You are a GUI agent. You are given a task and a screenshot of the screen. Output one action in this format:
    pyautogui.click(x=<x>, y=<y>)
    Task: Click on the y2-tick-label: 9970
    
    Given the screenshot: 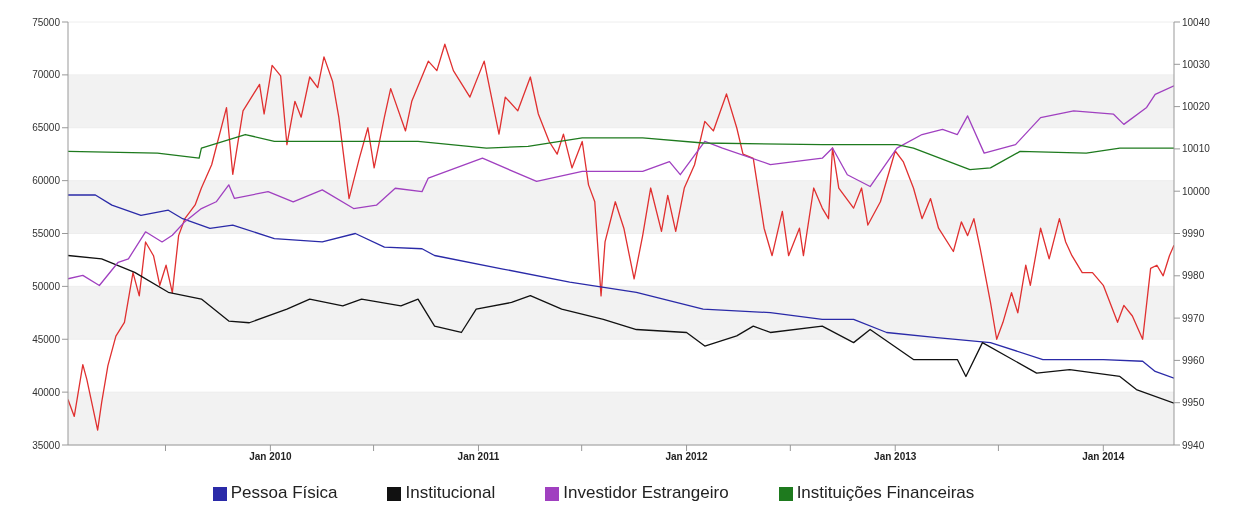 What is the action you would take?
    pyautogui.click(x=1193, y=318)
    